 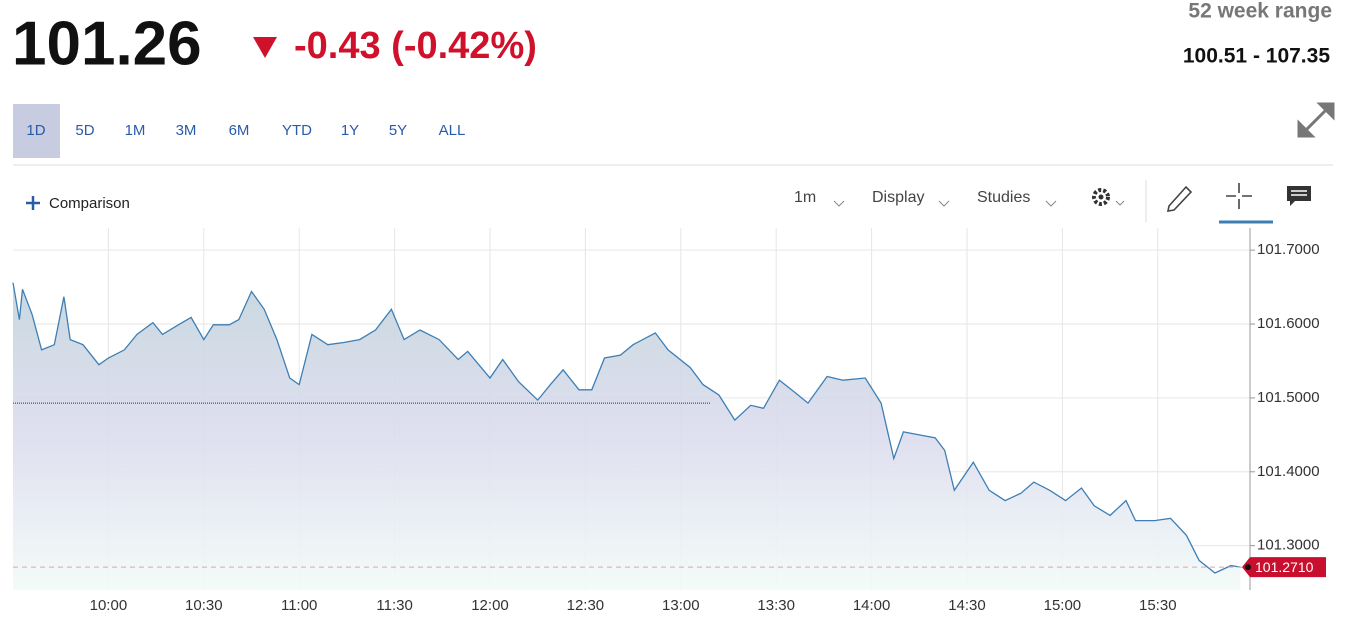 I want to click on tab: 1Y, so click(x=350, y=130).